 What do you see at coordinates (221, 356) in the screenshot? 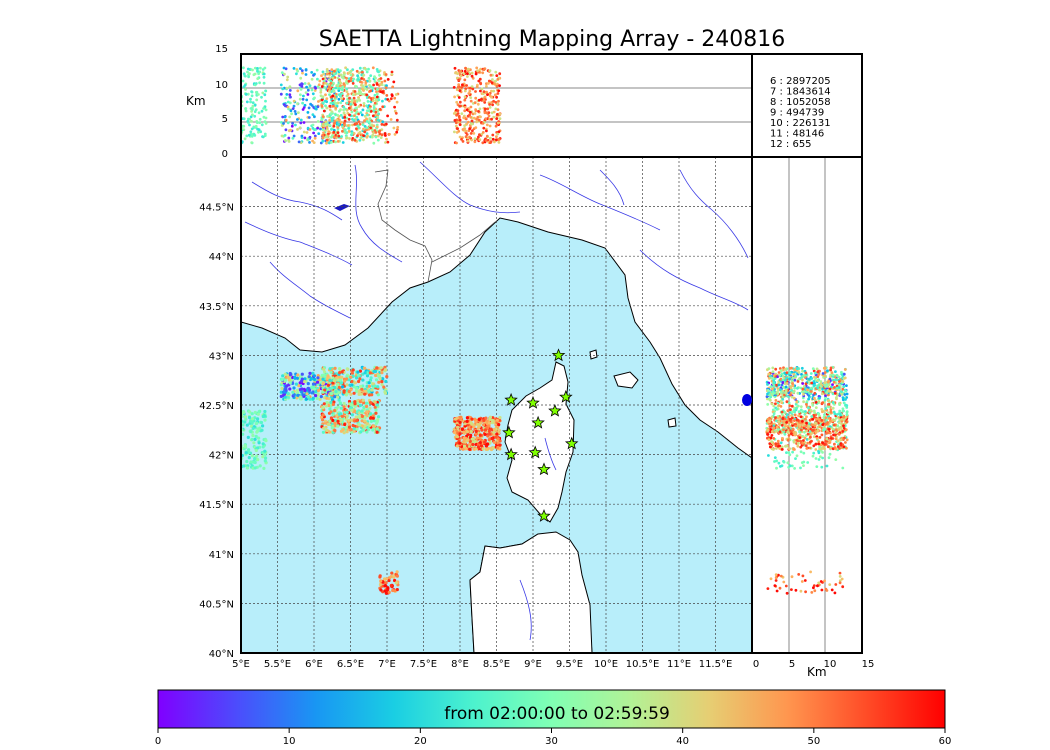
I see `lat-tick-label: 43°N` at bounding box center [221, 356].